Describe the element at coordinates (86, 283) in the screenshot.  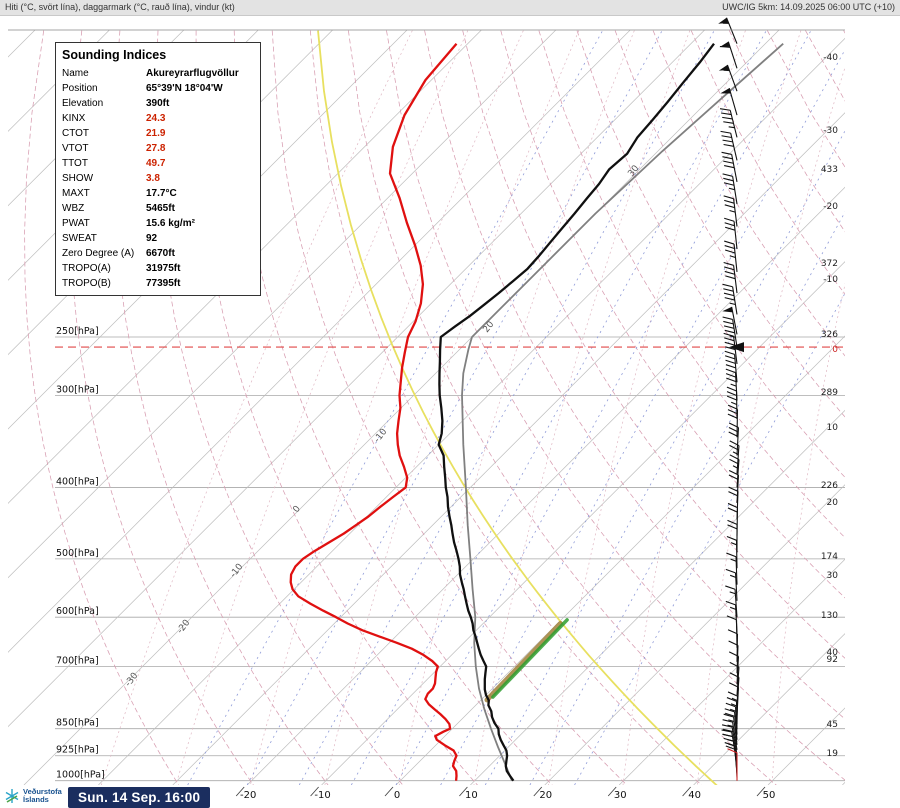
I see `index-label: TROPO(B)` at that location.